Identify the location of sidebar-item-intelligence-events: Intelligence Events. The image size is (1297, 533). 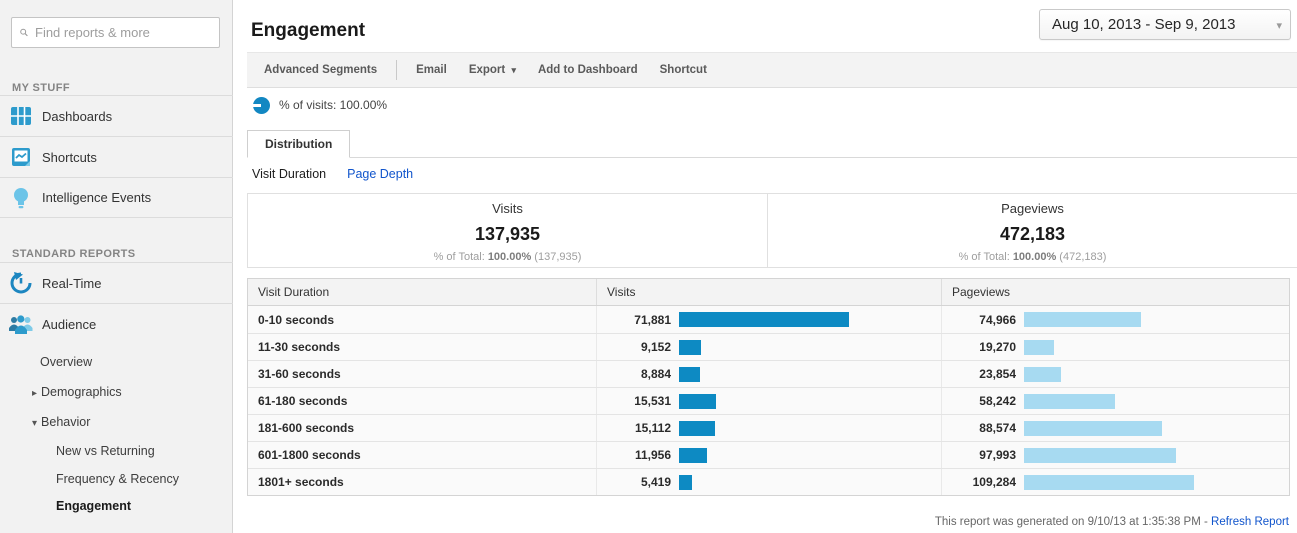
(116, 197).